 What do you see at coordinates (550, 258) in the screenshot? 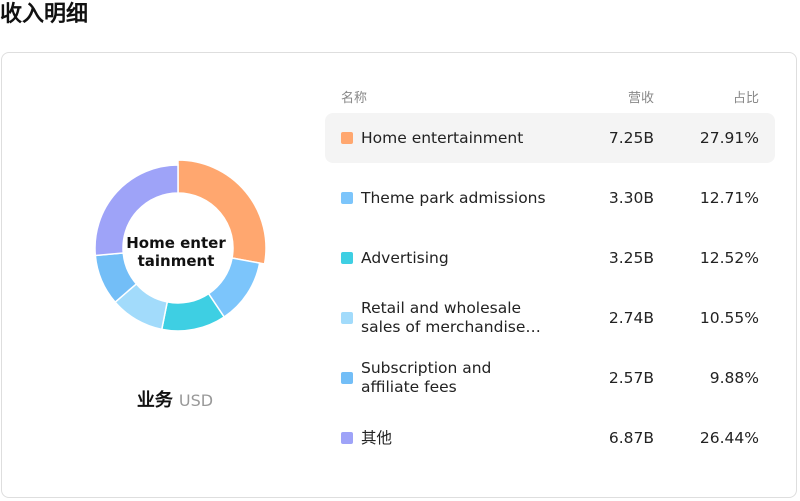
I see `table-row: Advertising 3.25B 12.52%` at bounding box center [550, 258].